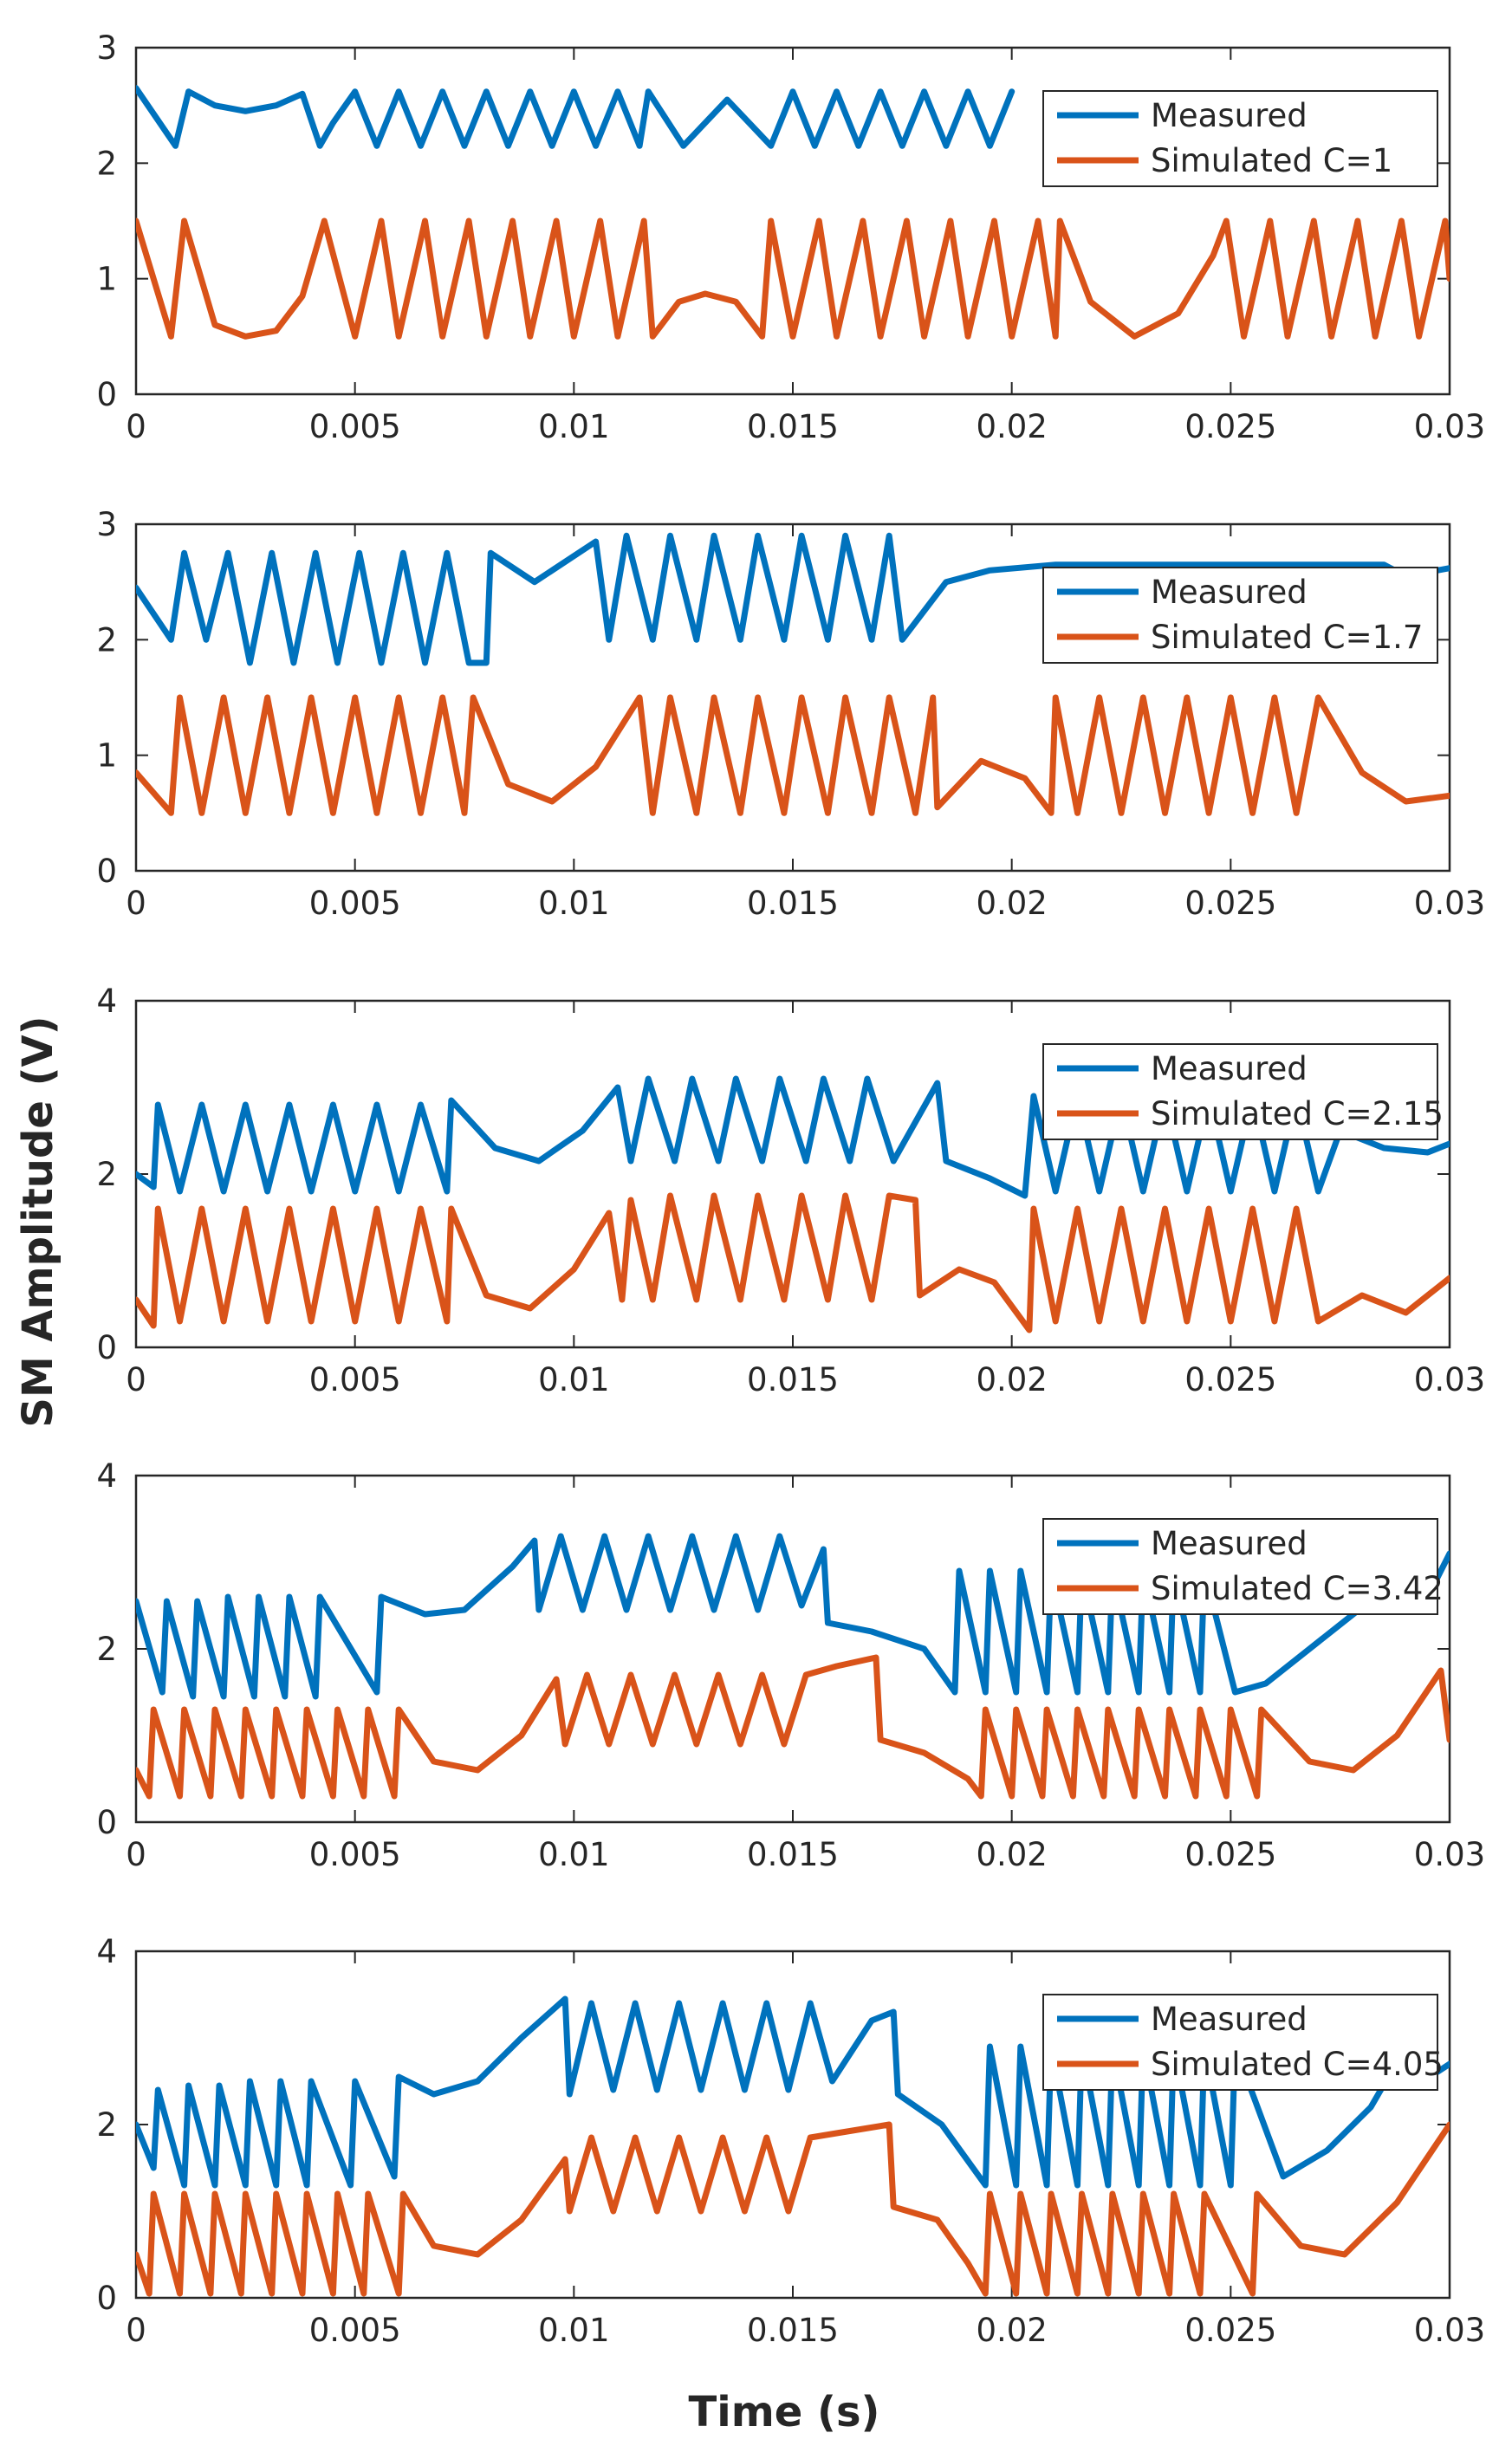 The image size is (1512, 2446). What do you see at coordinates (1271, 160) in the screenshot?
I see `legend-label-simulated: Simulated C=1` at bounding box center [1271, 160].